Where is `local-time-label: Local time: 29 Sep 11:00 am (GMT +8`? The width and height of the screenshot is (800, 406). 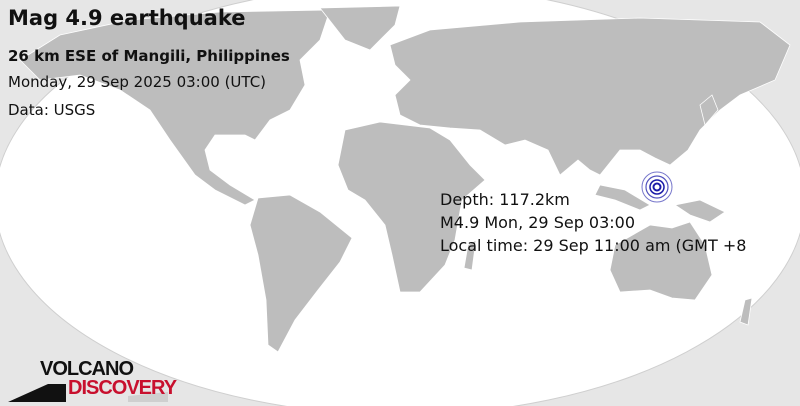 local-time-label: Local time: 29 Sep 11:00 am (GMT +8 is located at coordinates (593, 245).